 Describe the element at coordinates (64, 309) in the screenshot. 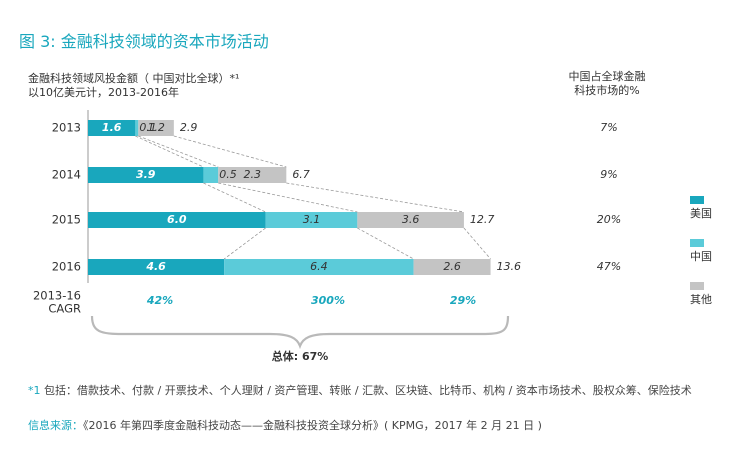

I see `cagr-label-line2: CAGR` at that location.